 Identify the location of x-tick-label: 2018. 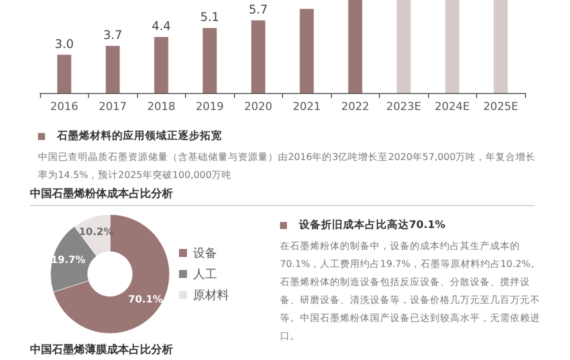
(161, 106).